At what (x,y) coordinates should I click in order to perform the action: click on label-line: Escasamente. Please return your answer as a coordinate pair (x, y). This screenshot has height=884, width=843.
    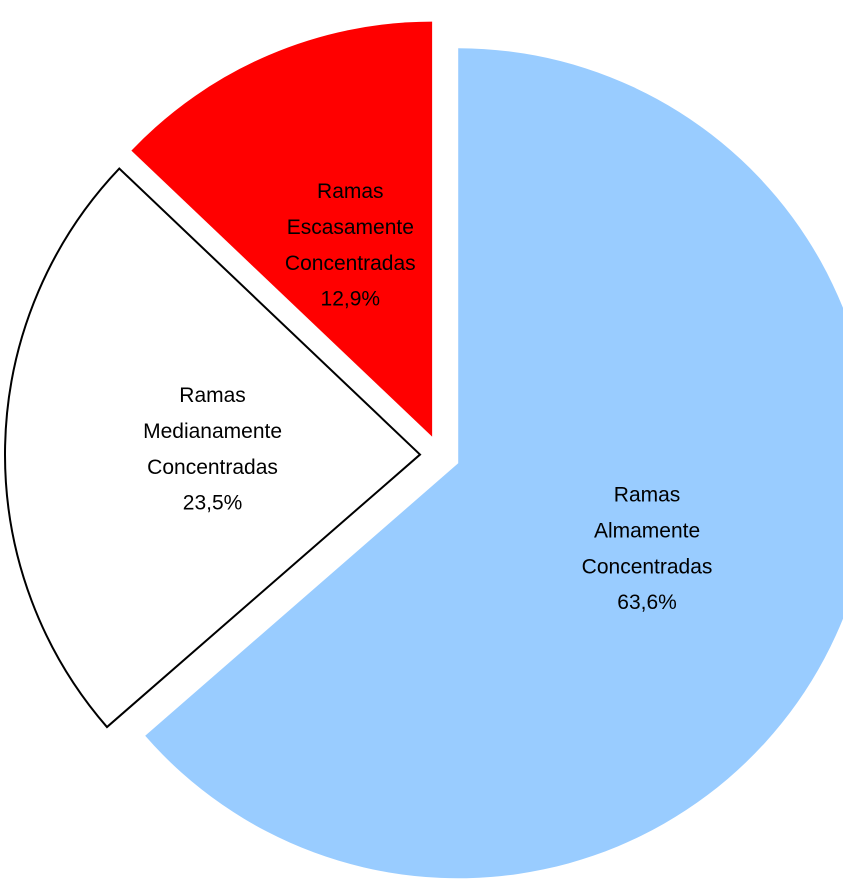
    Looking at the image, I should click on (350, 226).